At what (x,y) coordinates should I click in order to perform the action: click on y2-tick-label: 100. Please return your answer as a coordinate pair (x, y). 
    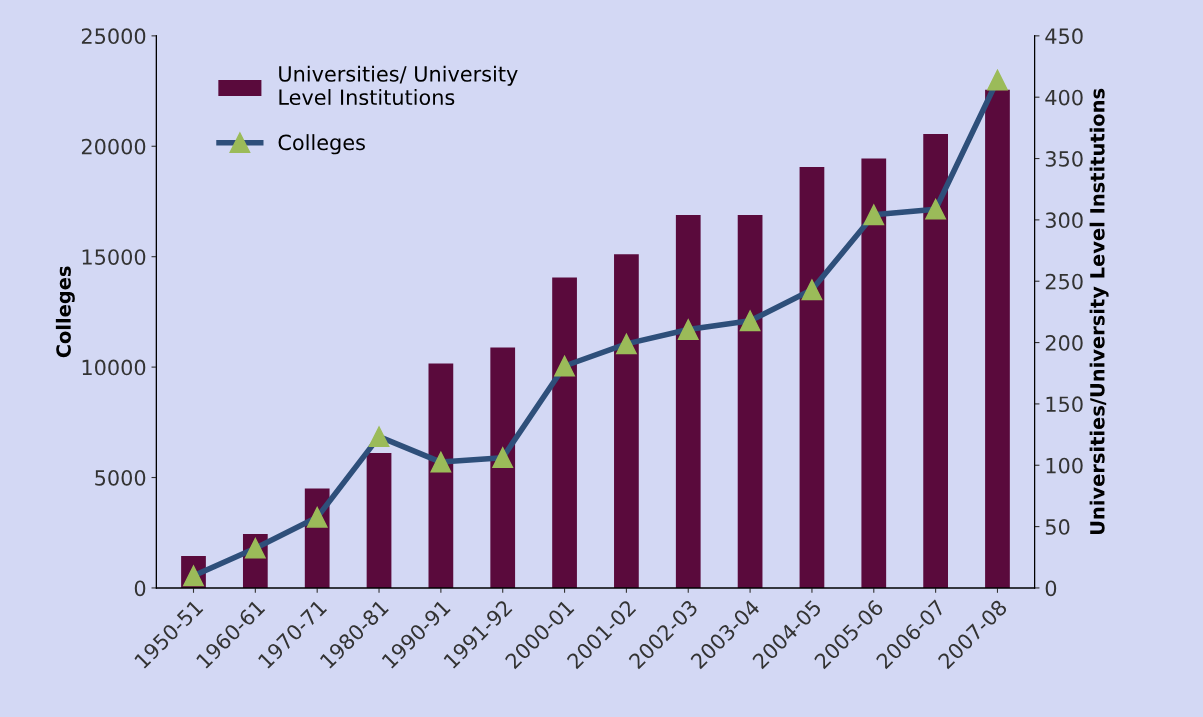
    Looking at the image, I should click on (1064, 465).